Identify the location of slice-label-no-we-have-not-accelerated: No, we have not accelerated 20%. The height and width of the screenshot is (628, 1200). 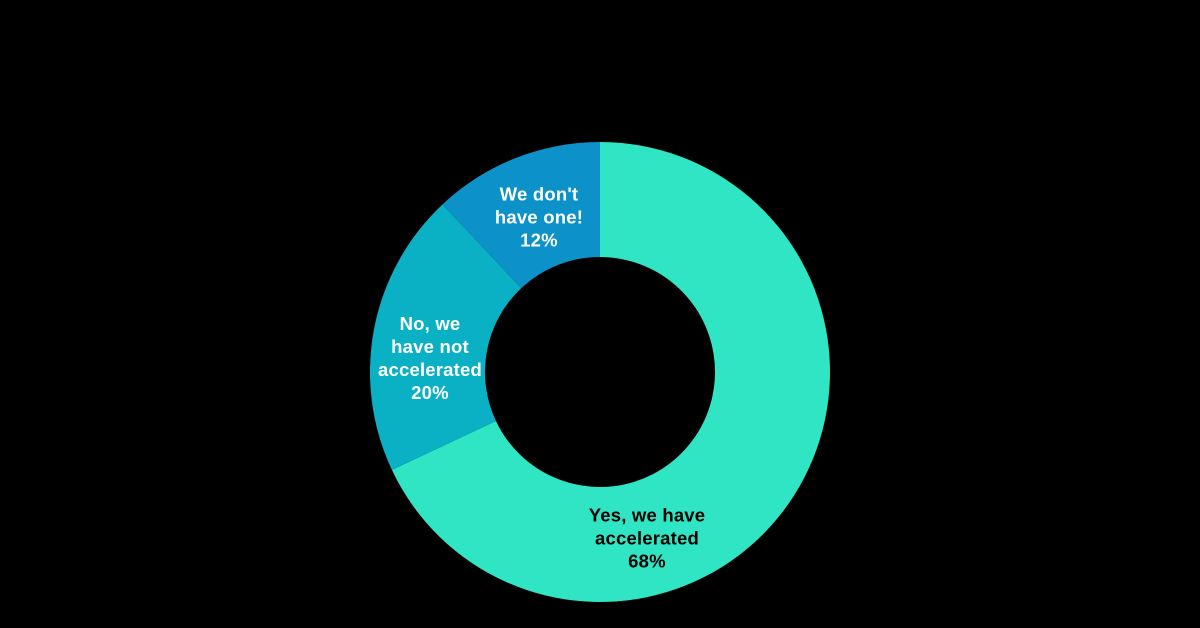
(430, 358).